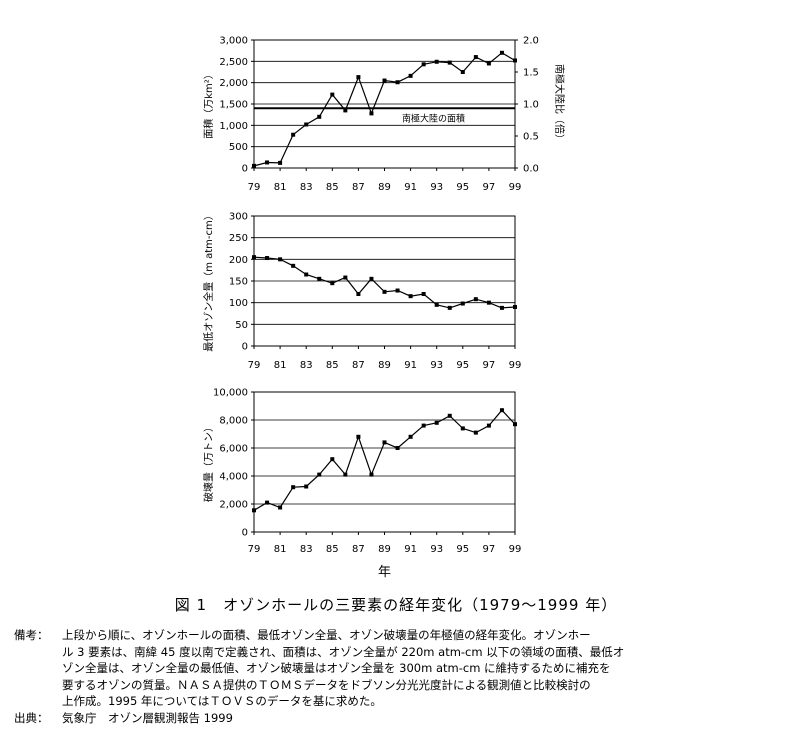 The height and width of the screenshot is (744, 792). What do you see at coordinates (531, 41) in the screenshot?
I see `y2-tick-label: 2.0` at bounding box center [531, 41].